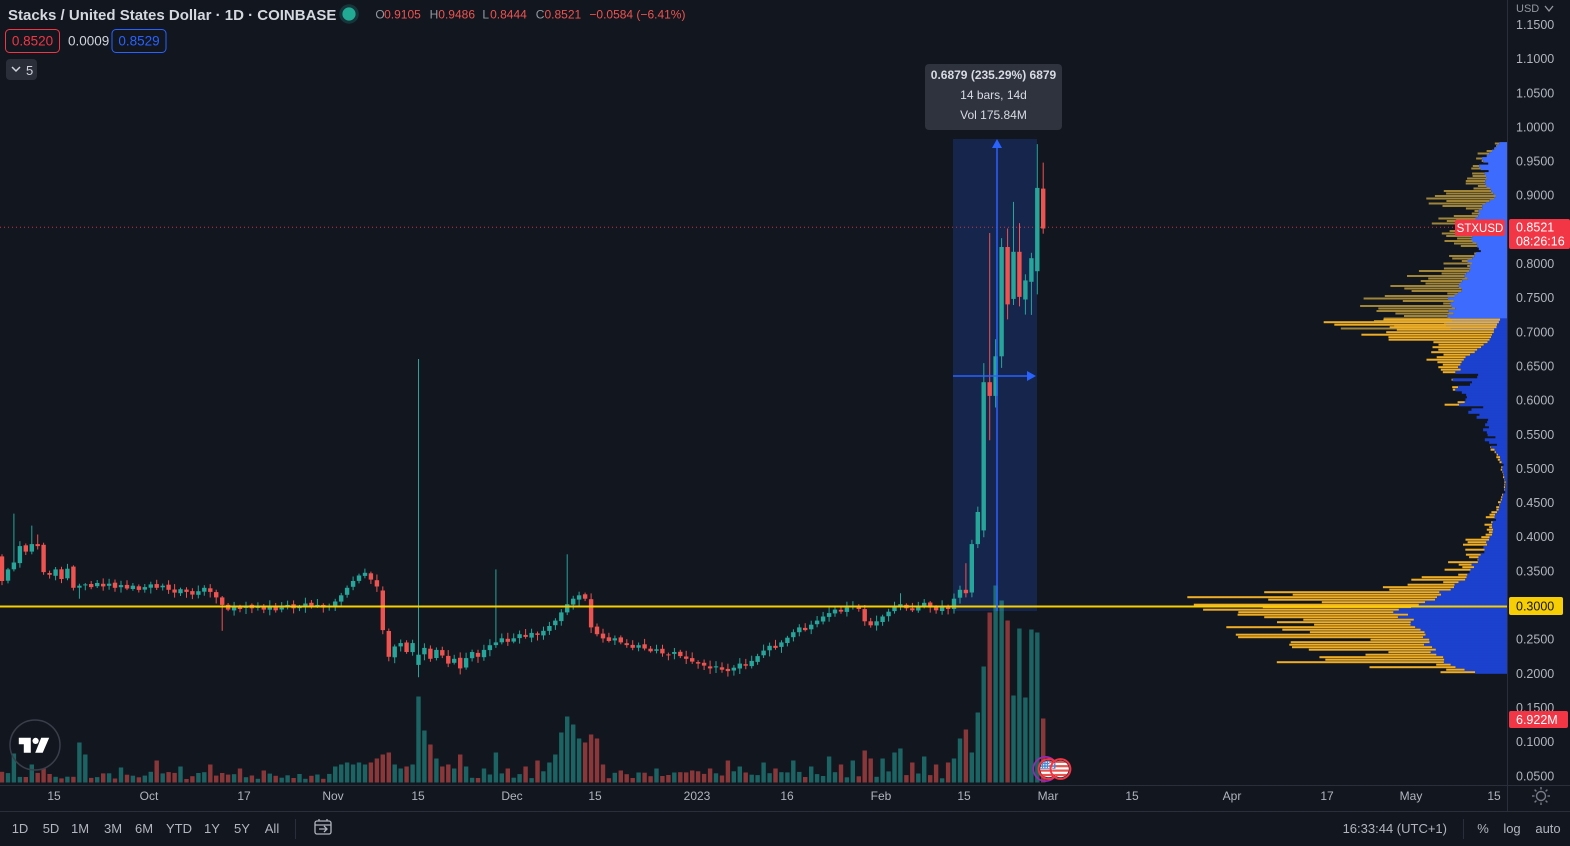 This screenshot has width=1570, height=846. What do you see at coordinates (379, 15) in the screenshot?
I see `svg-text: O` at bounding box center [379, 15].